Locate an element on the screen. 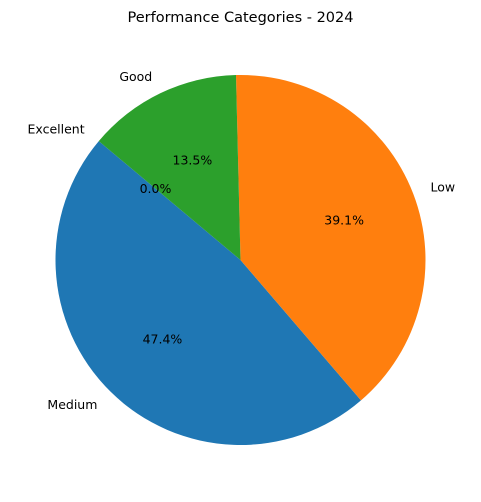 Image resolution: width=481 pixels, height=502 pixels. slice-label-low: Low is located at coordinates (442, 187).